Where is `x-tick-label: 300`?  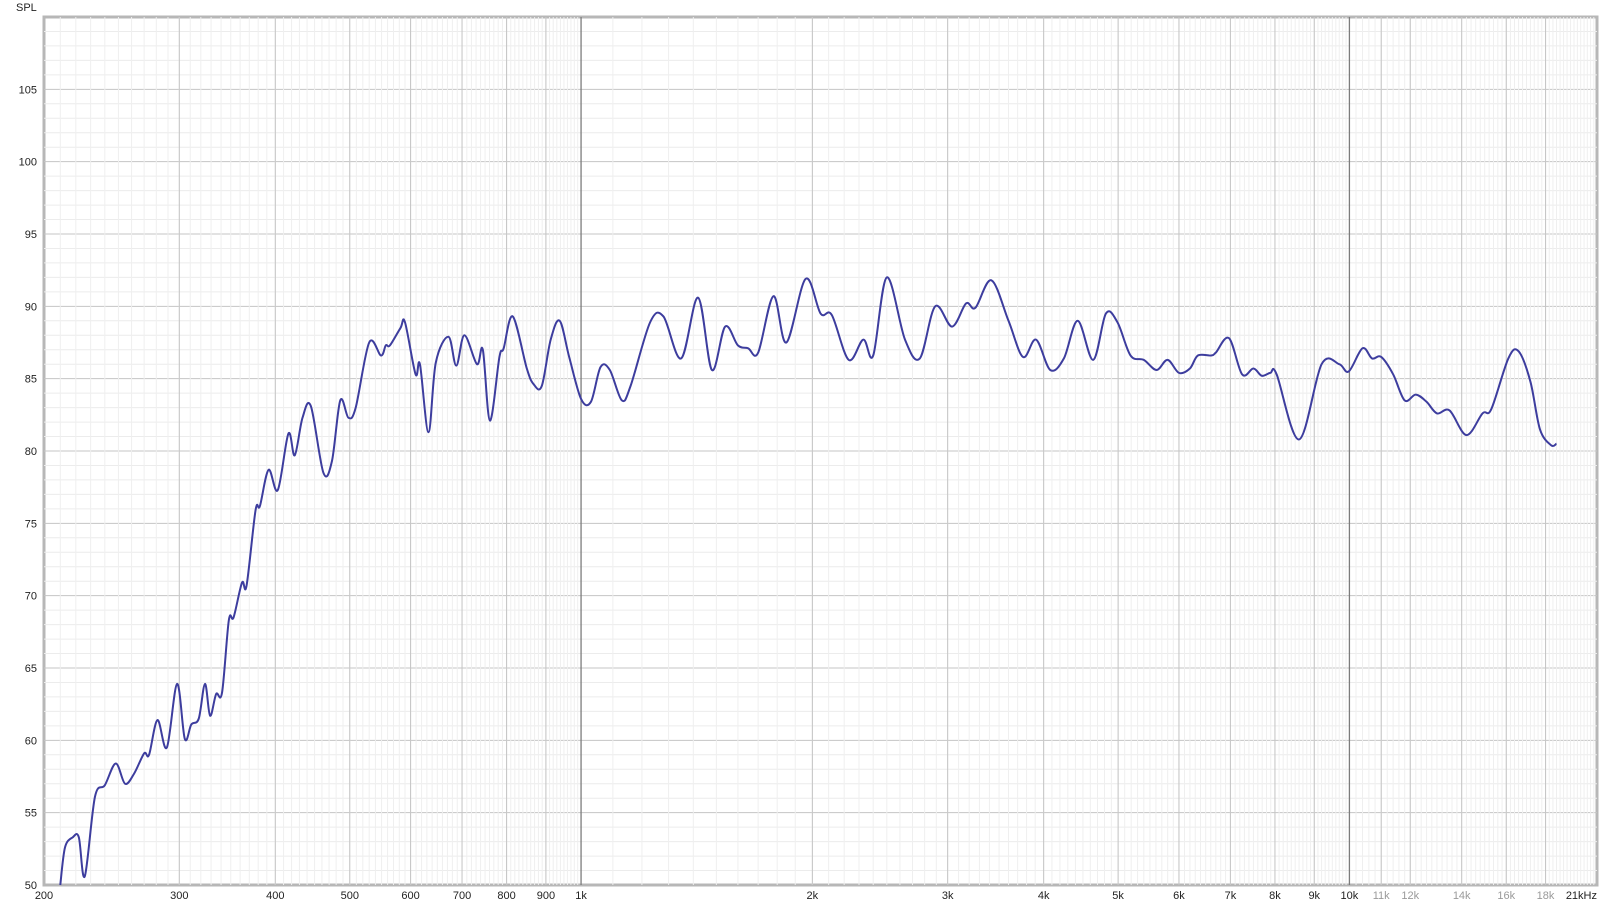
x-tick-label: 300 is located at coordinates (179, 896).